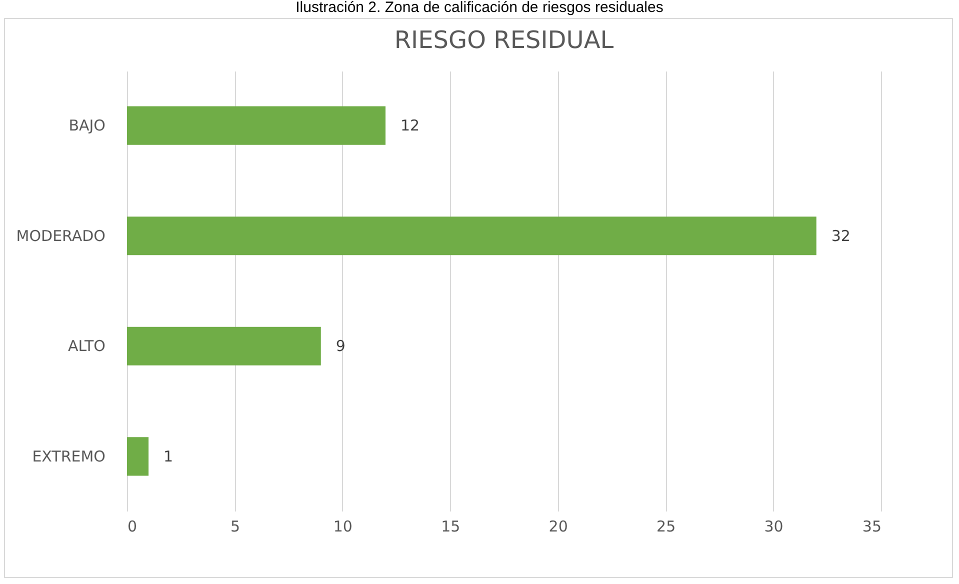 The height and width of the screenshot is (584, 959). What do you see at coordinates (133, 527) in the screenshot?
I see `x-tick-label: 0` at bounding box center [133, 527].